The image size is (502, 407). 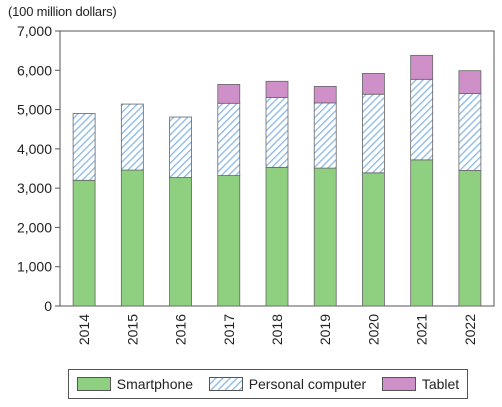 What do you see at coordinates (398, 384) in the screenshot?
I see `legend-swatch-tablet` at bounding box center [398, 384].